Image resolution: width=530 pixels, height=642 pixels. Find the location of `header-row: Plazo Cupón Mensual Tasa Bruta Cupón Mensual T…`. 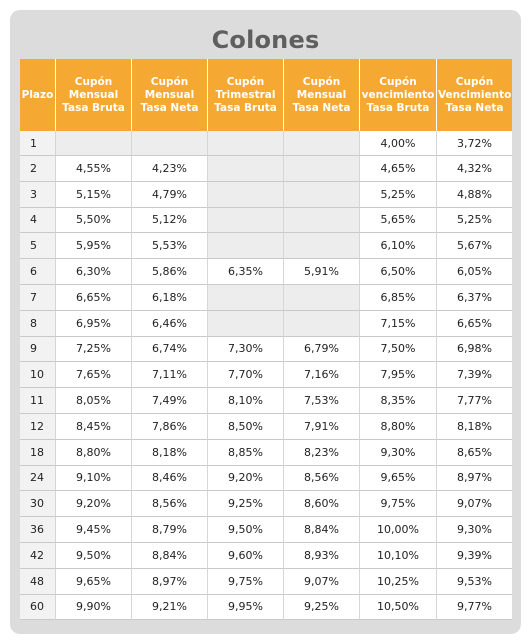

header-row: Plazo Cupón Mensual Tasa Bruta Cupón Mensual T… is located at coordinates (266, 95).